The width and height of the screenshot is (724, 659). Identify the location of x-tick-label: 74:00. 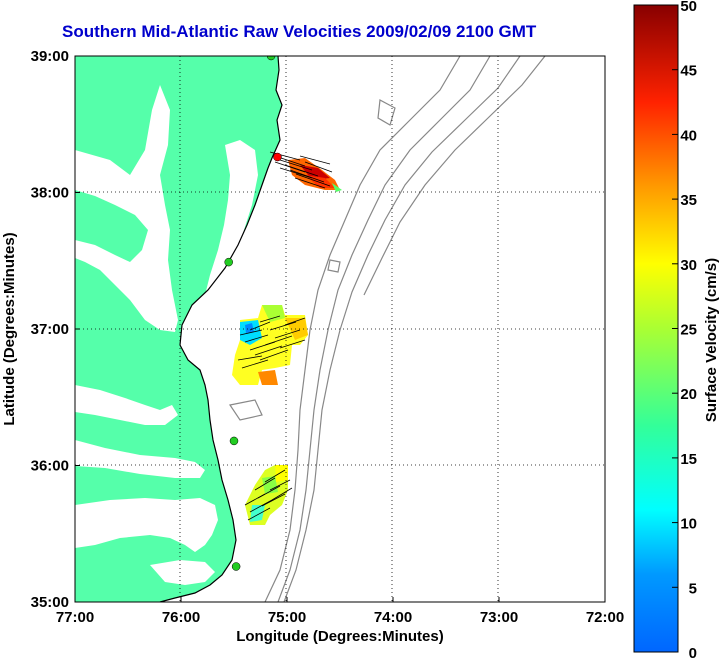
(393, 617).